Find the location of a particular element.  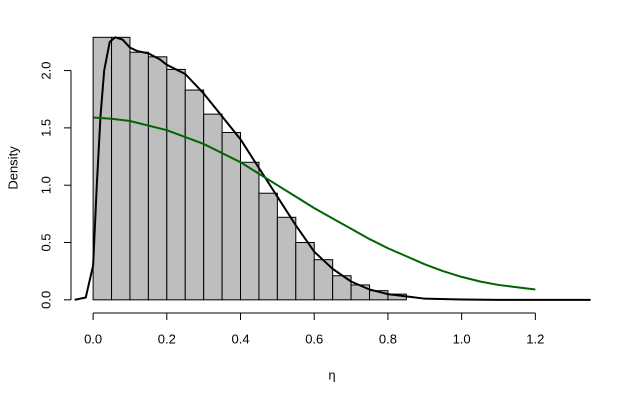

x-tick-label: 0.2 is located at coordinates (167, 338).